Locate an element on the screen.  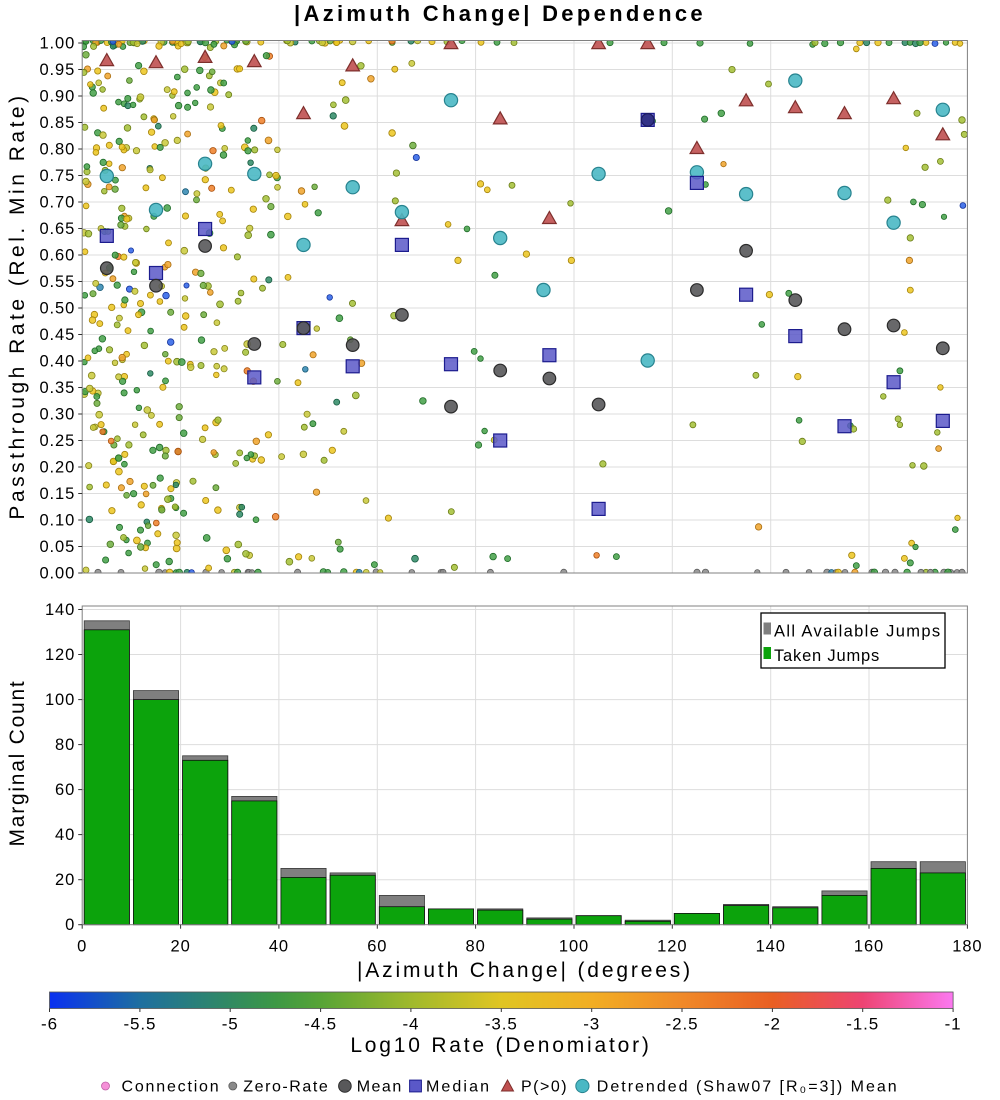
svg-text:Passthrough Rate (Rel. Min Rat: Passthrough Rate (Rel. Min Rate) is located at coordinates (17, 305).